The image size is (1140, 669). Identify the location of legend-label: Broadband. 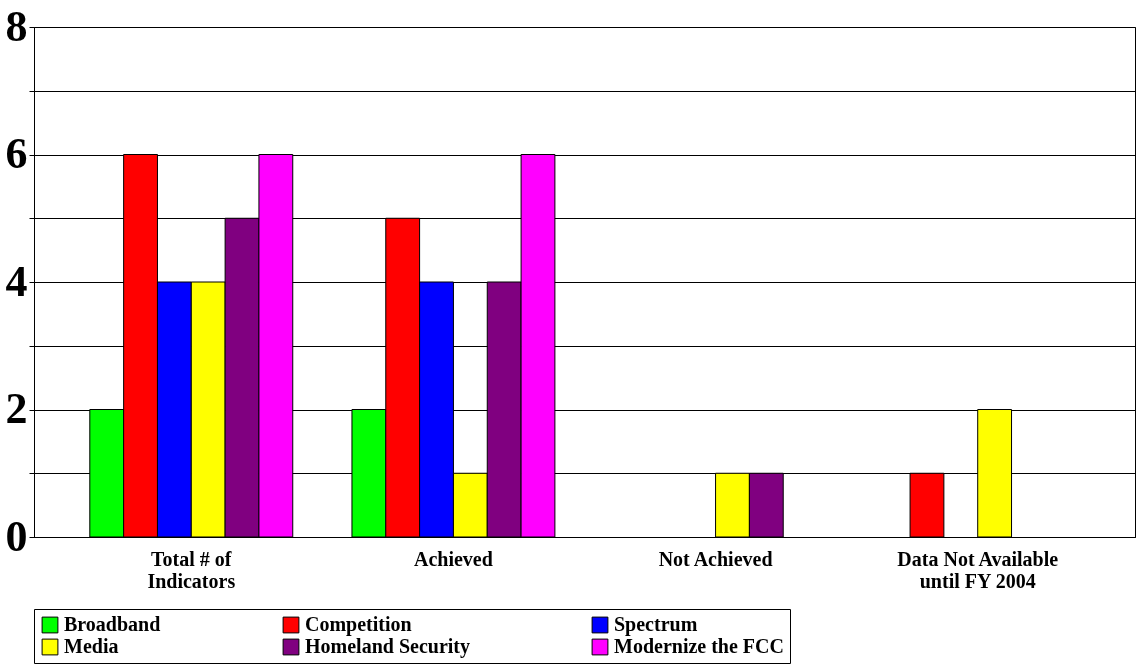
(112, 624).